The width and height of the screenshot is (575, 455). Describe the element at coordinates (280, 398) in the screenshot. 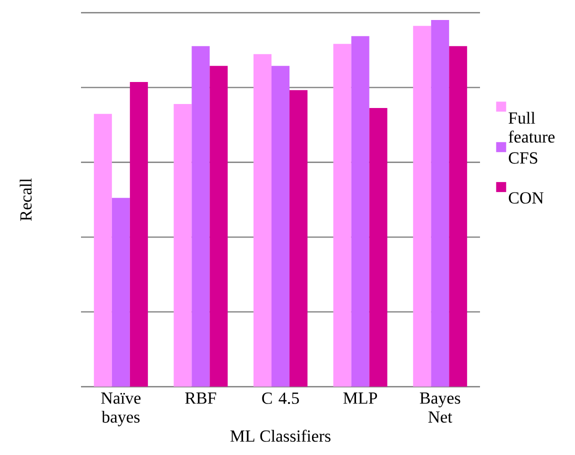

I see `x-tick-label: C 4.5` at that location.